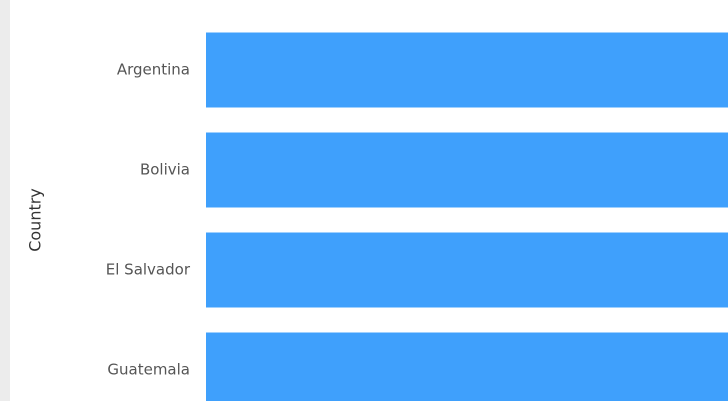 The width and height of the screenshot is (728, 401). What do you see at coordinates (5, 200) in the screenshot?
I see `side-panel` at bounding box center [5, 200].